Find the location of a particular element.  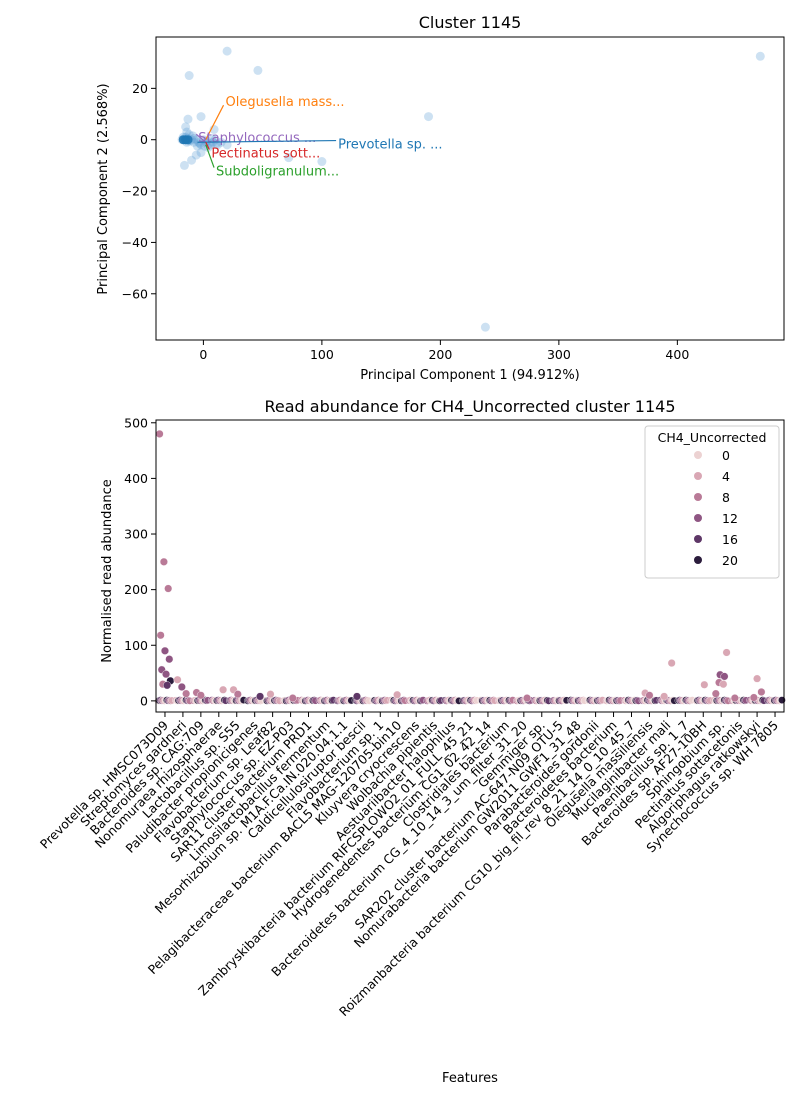

pca-y-tick-label: 0 is located at coordinates (144, 139).